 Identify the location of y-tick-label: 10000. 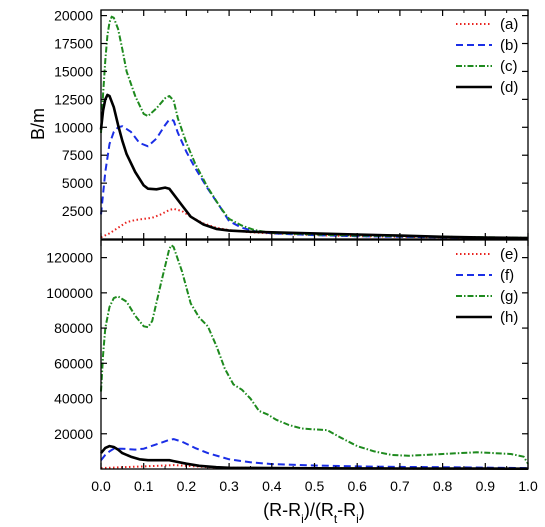
(73, 127).